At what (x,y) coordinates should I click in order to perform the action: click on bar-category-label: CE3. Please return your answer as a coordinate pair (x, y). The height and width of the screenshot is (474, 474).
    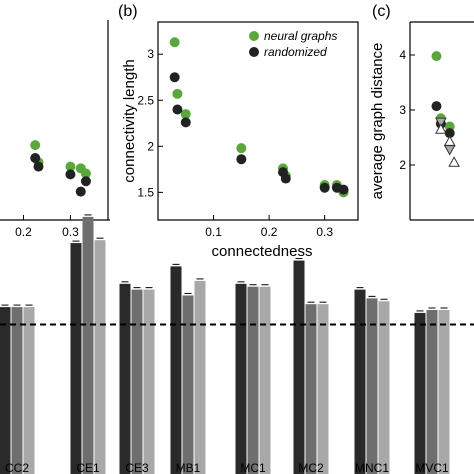
    Looking at the image, I should click on (137, 467).